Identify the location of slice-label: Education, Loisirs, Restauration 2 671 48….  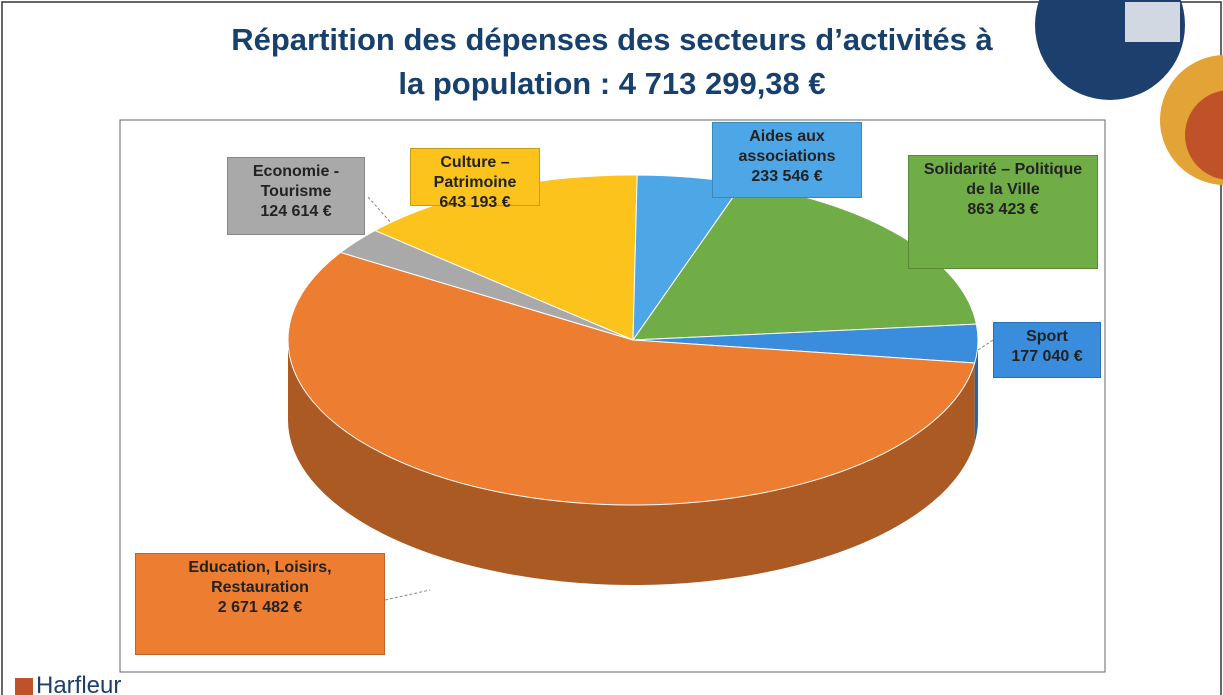
(260, 604).